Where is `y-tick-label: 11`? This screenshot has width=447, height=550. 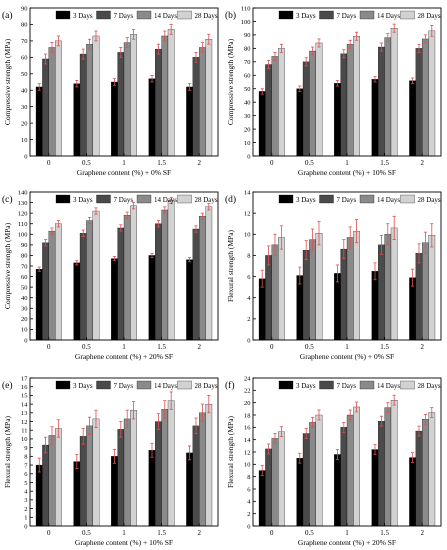 y-tick-label: 11 is located at coordinates (24, 431).